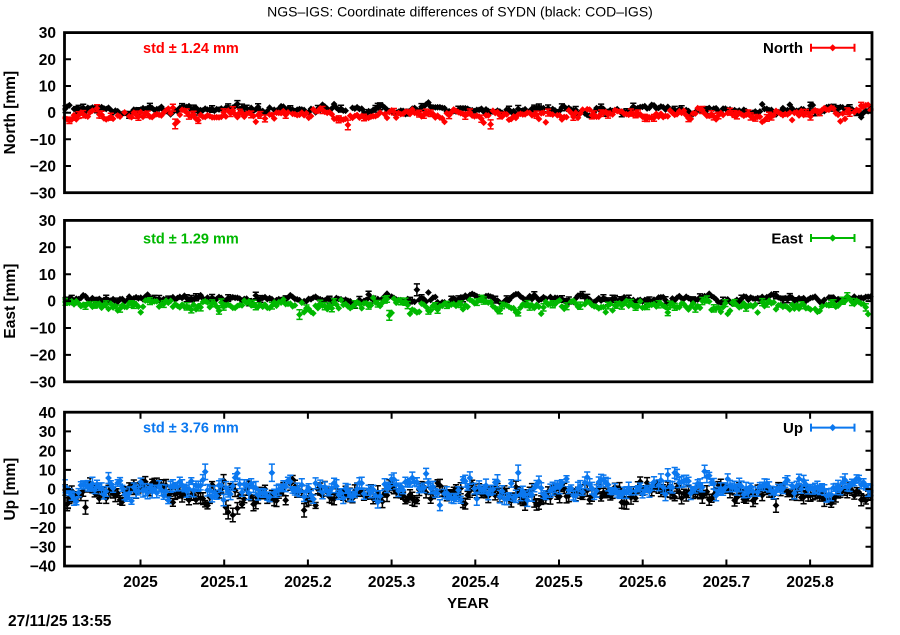 The image size is (900, 635). What do you see at coordinates (726, 582) in the screenshot?
I see `svg-text: 2025.7` at bounding box center [726, 582].